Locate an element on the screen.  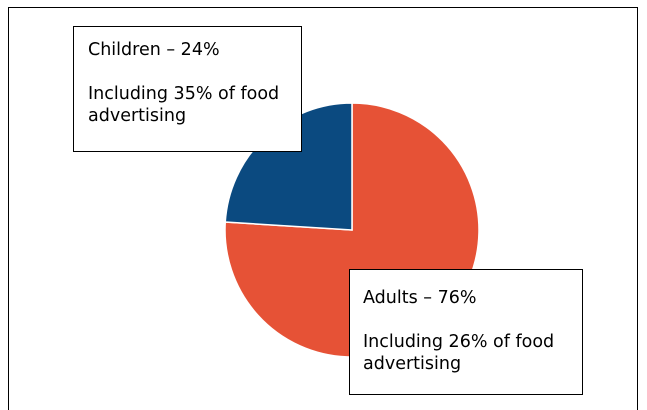
children-callout-detail-line-2: advertising is located at coordinates (137, 116).